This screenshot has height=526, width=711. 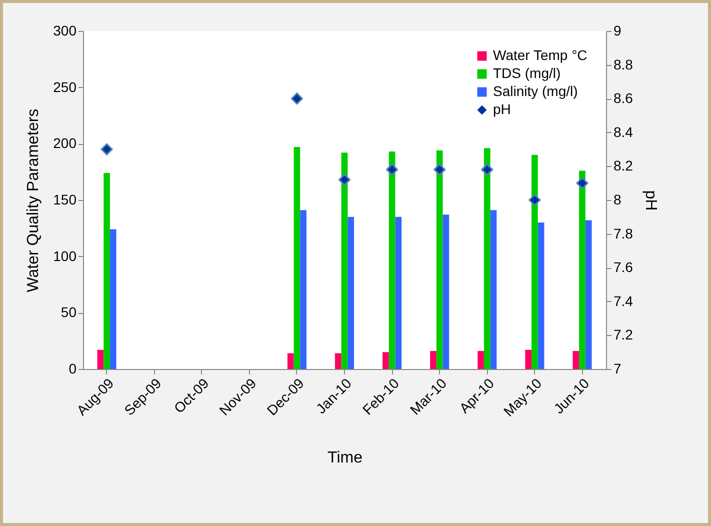 I want to click on y-tick-label: 250, so click(x=65, y=86).